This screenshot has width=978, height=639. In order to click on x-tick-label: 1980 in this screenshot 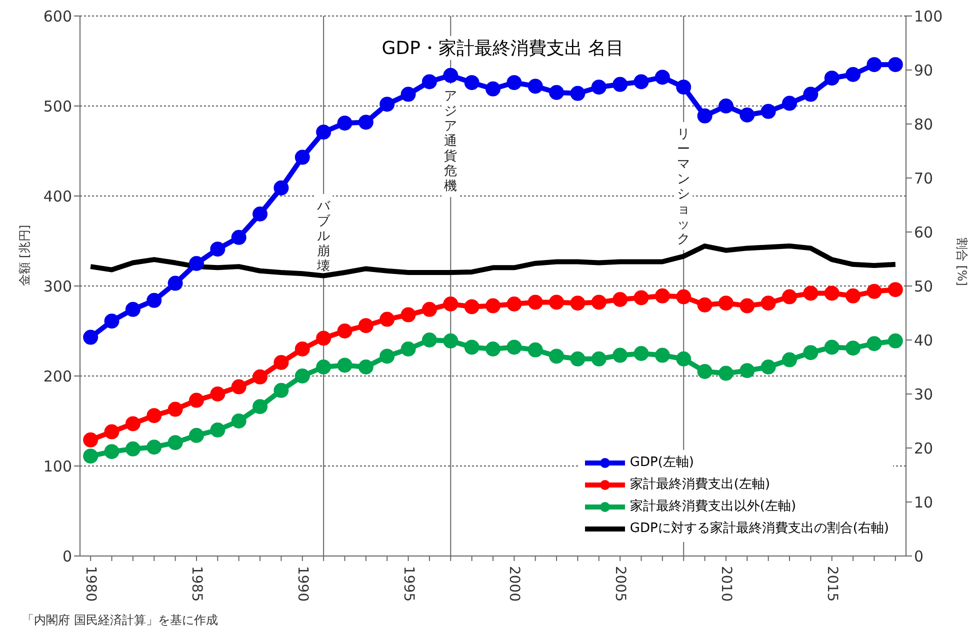, I will do `click(90, 584)`.